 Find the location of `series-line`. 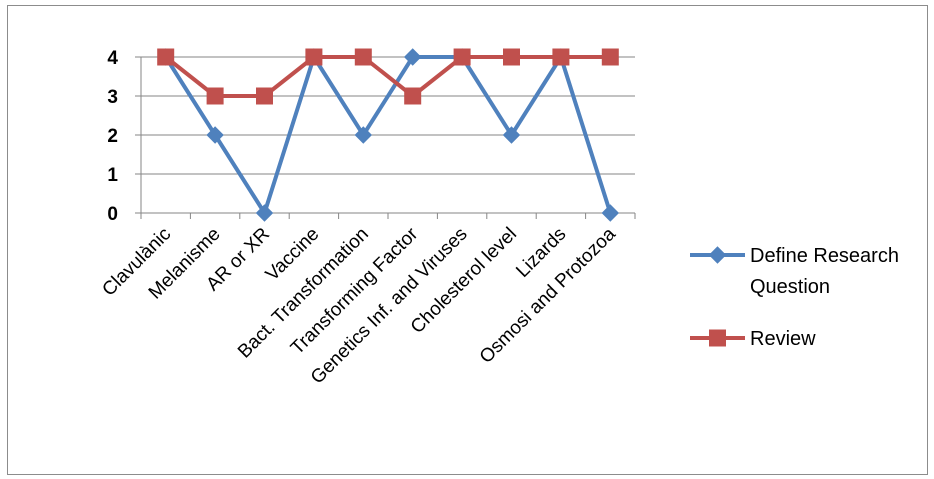

series-line is located at coordinates (387, 76).